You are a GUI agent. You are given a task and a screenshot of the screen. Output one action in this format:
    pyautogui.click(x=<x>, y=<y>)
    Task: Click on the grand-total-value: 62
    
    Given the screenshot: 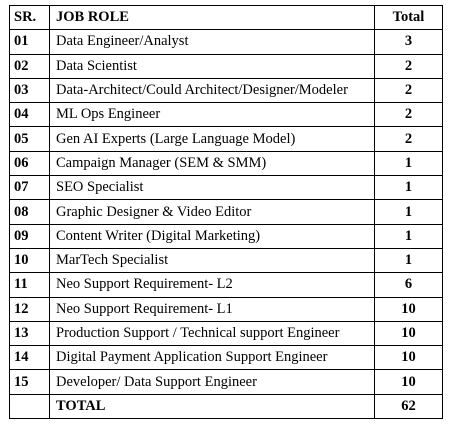 What is the action you would take?
    pyautogui.click(x=408, y=406)
    